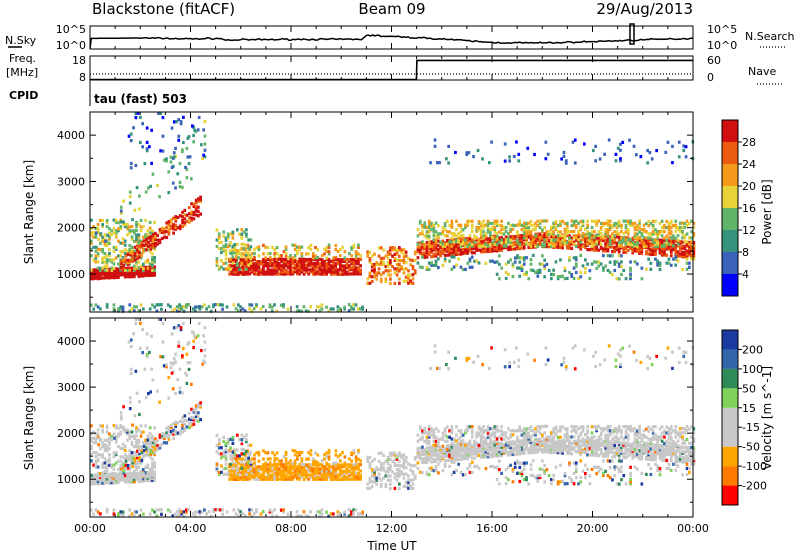 This screenshot has height=554, width=800. Describe the element at coordinates (770, 36) in the screenshot. I see `noise-right-label: N.Search` at that location.